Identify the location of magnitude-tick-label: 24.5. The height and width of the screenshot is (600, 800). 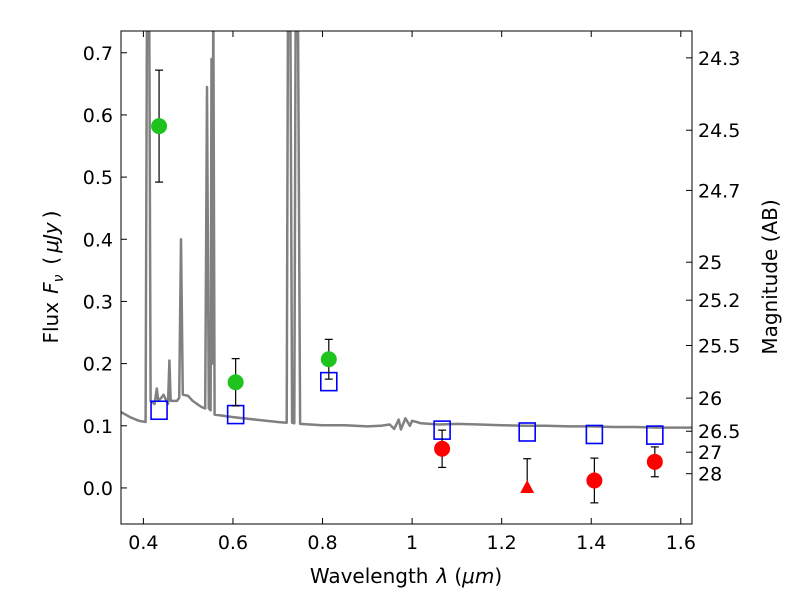
(719, 131).